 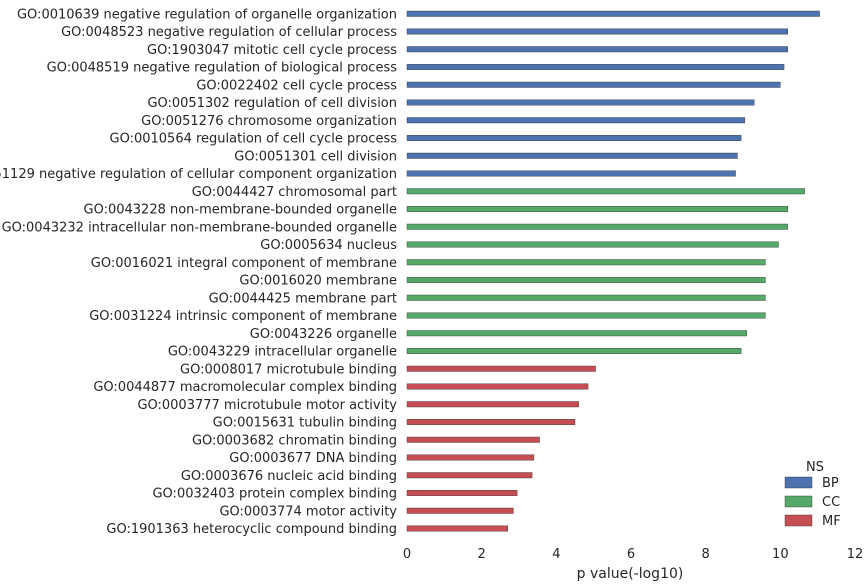 What do you see at coordinates (798, 520) in the screenshot?
I see `legend-swatch-mf` at bounding box center [798, 520].